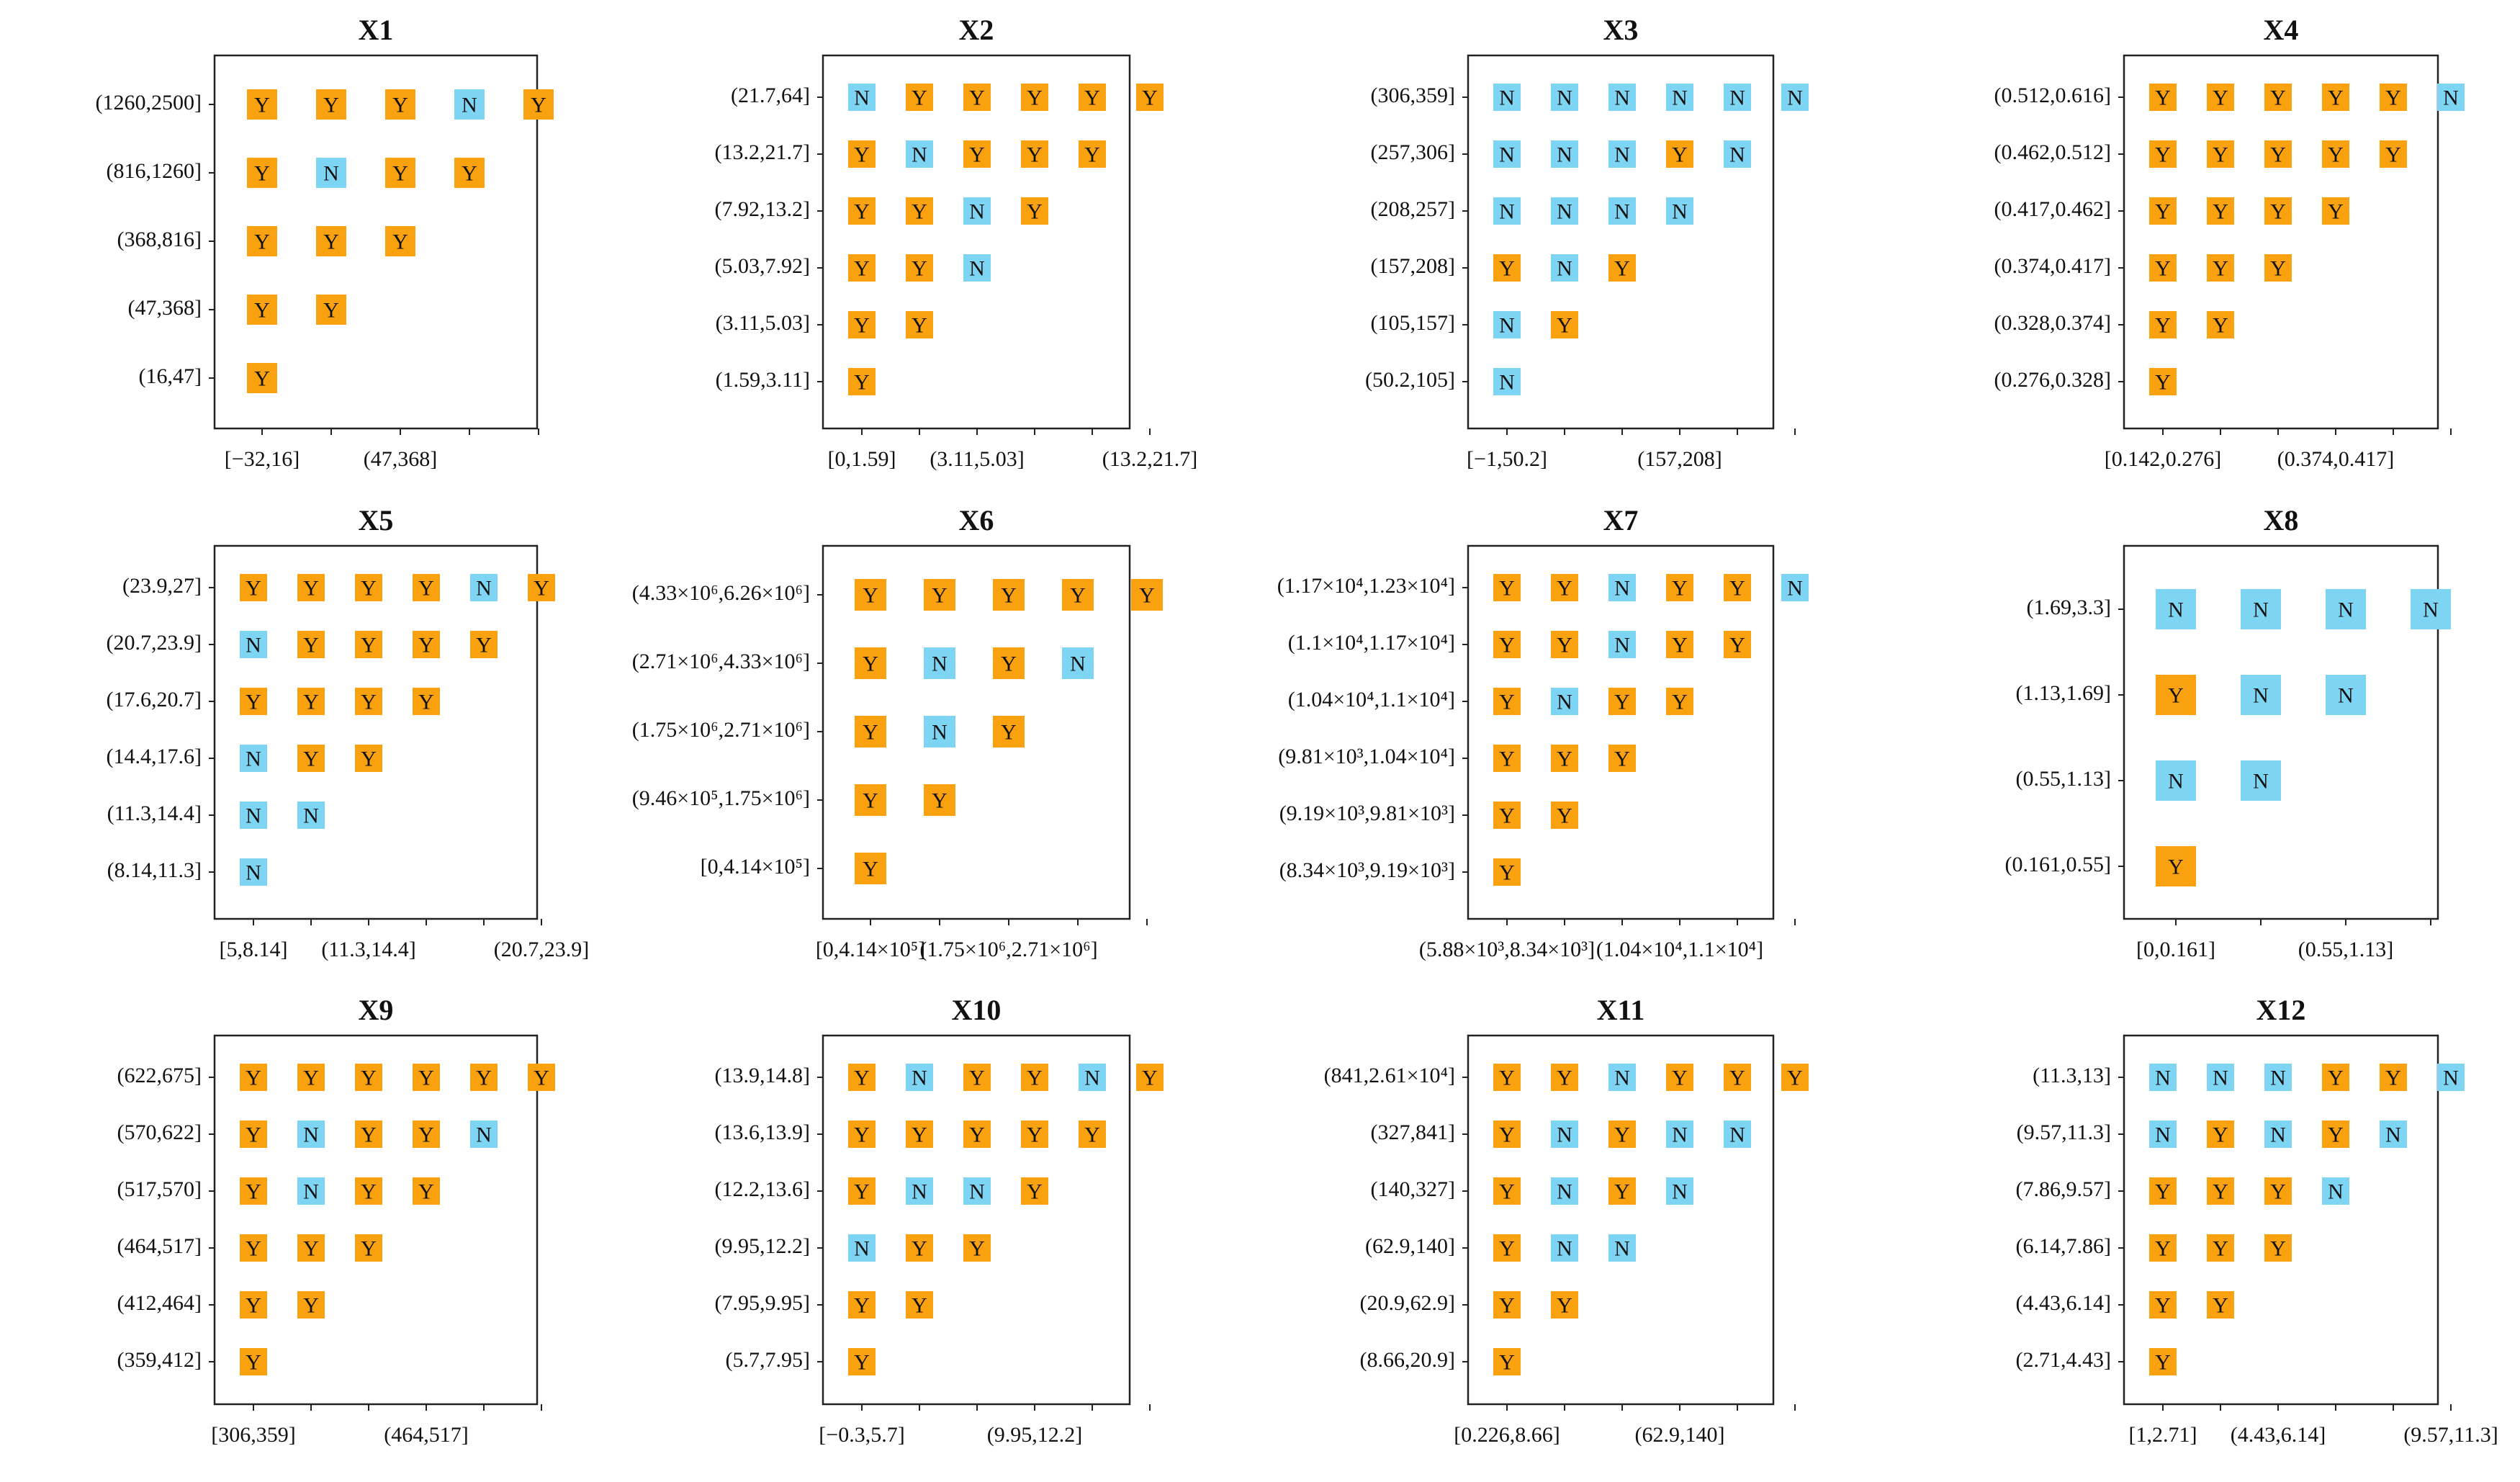 The height and width of the screenshot is (1482, 2520). What do you see at coordinates (262, 459) in the screenshot?
I see `x-tick-label: [−32,16]` at bounding box center [262, 459].